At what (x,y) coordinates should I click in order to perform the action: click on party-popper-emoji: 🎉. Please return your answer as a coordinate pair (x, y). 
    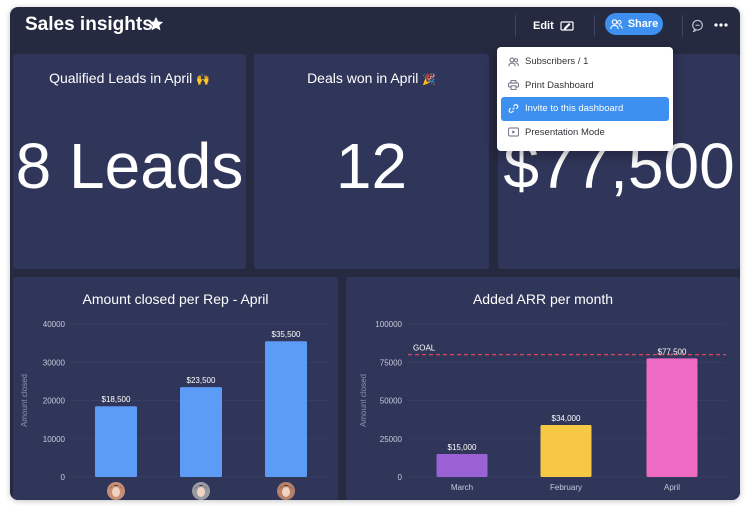
    Looking at the image, I should click on (429, 80).